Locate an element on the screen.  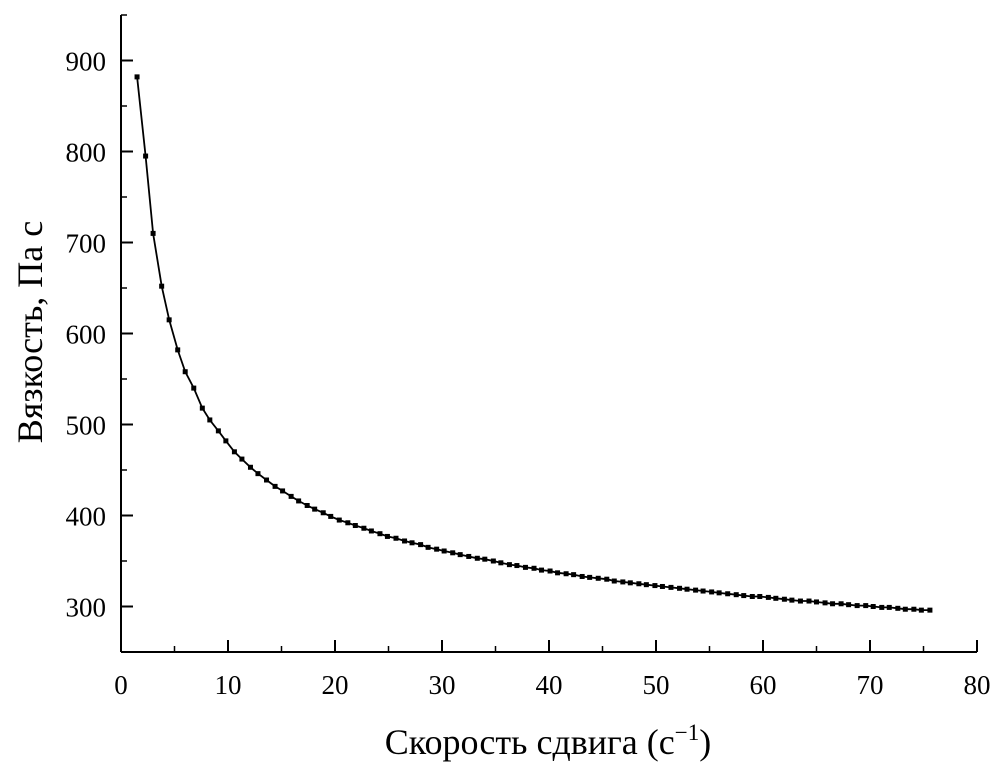
x-tick-label: 30 is located at coordinates (442, 685).